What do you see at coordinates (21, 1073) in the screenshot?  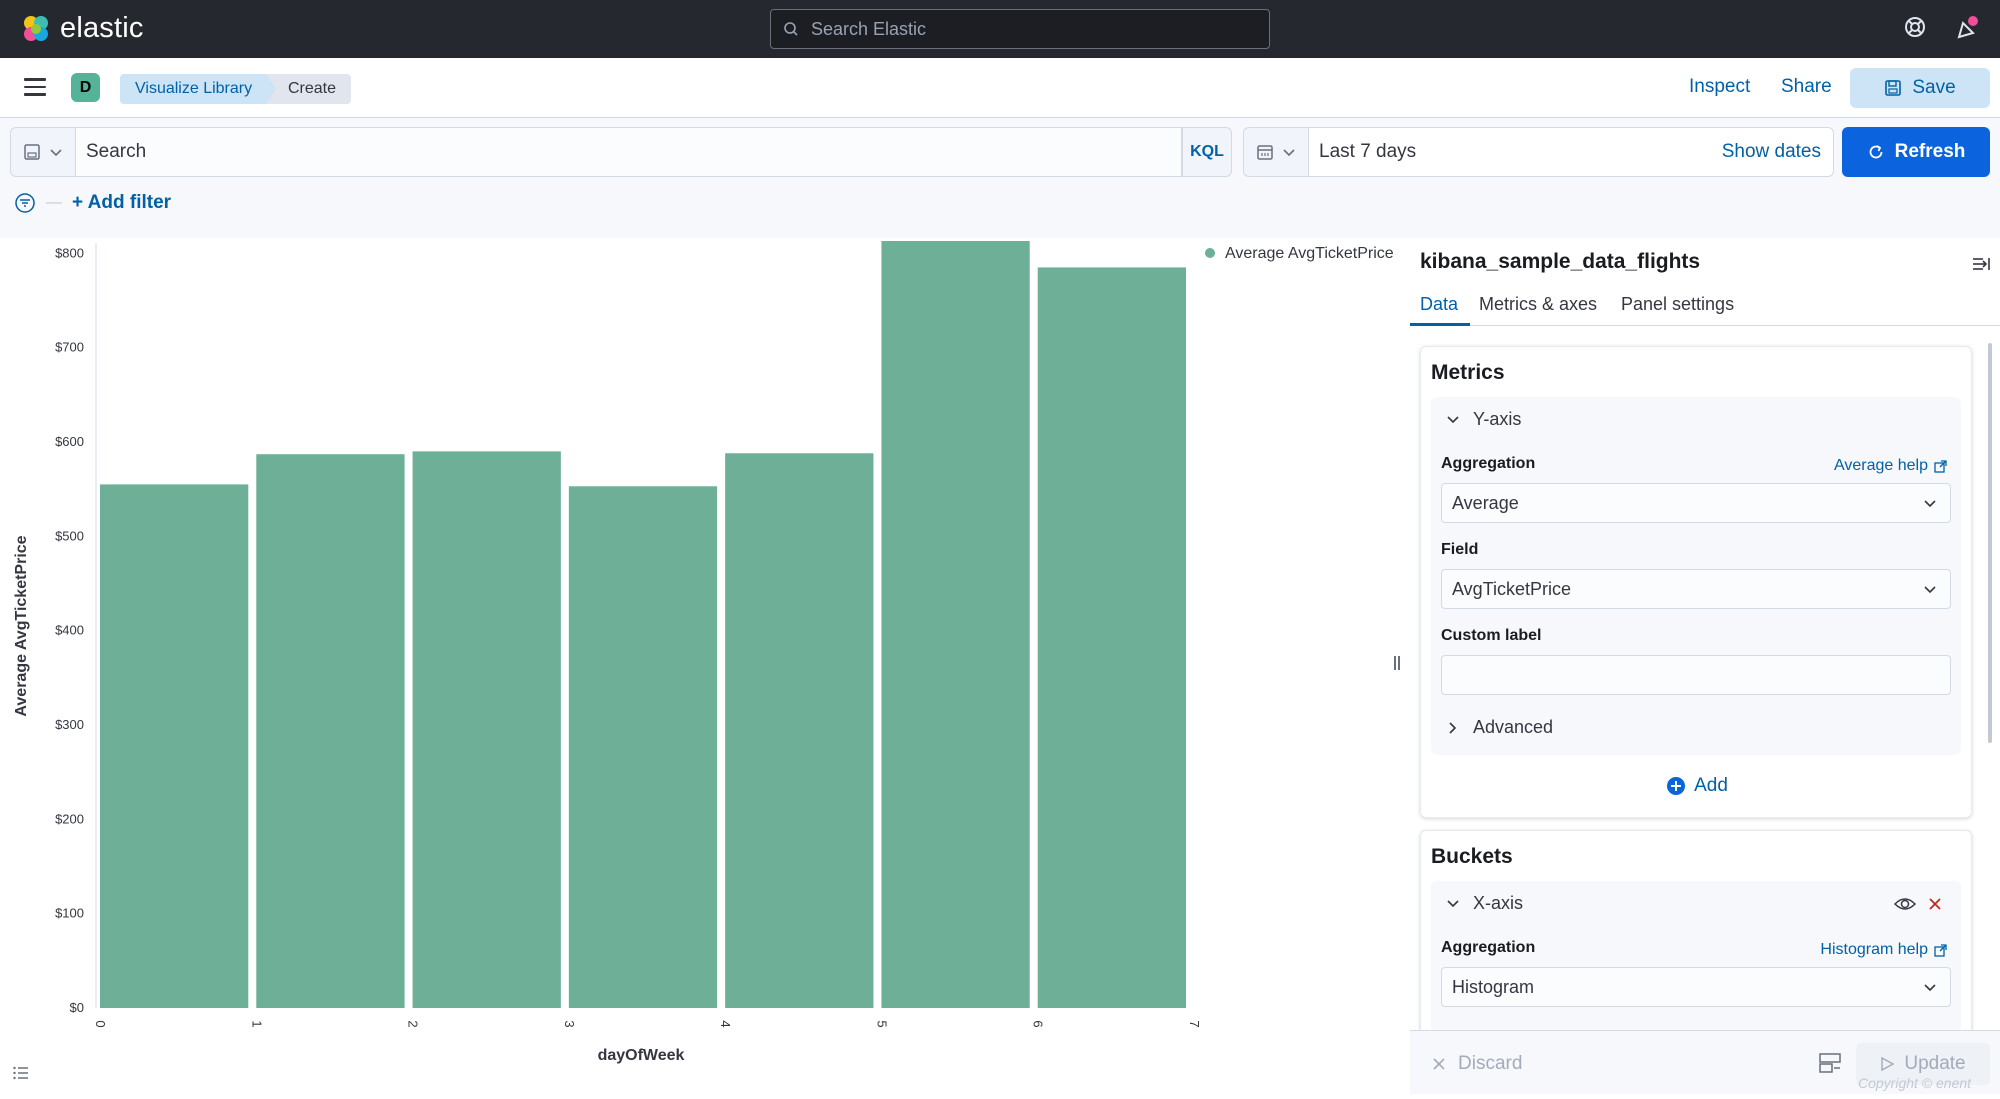 I see `legend-toggle-icon` at bounding box center [21, 1073].